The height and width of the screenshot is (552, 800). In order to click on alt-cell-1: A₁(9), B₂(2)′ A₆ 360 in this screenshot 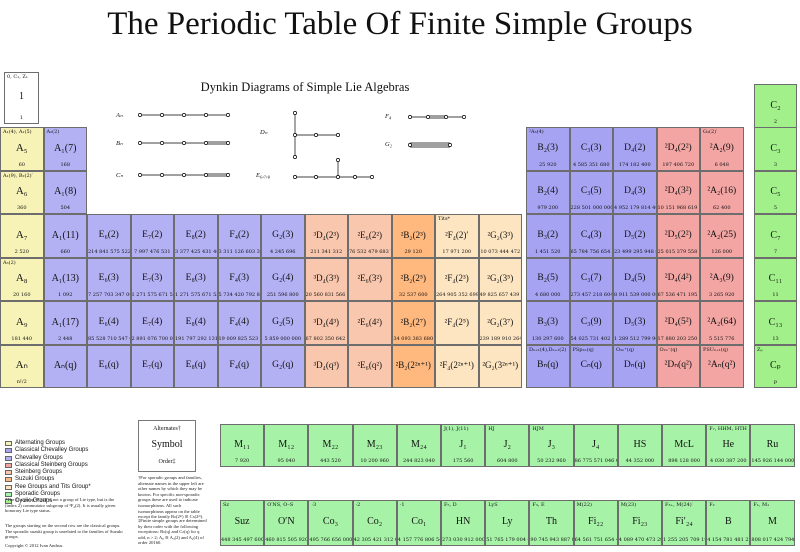, I will do `click(22, 192)`.